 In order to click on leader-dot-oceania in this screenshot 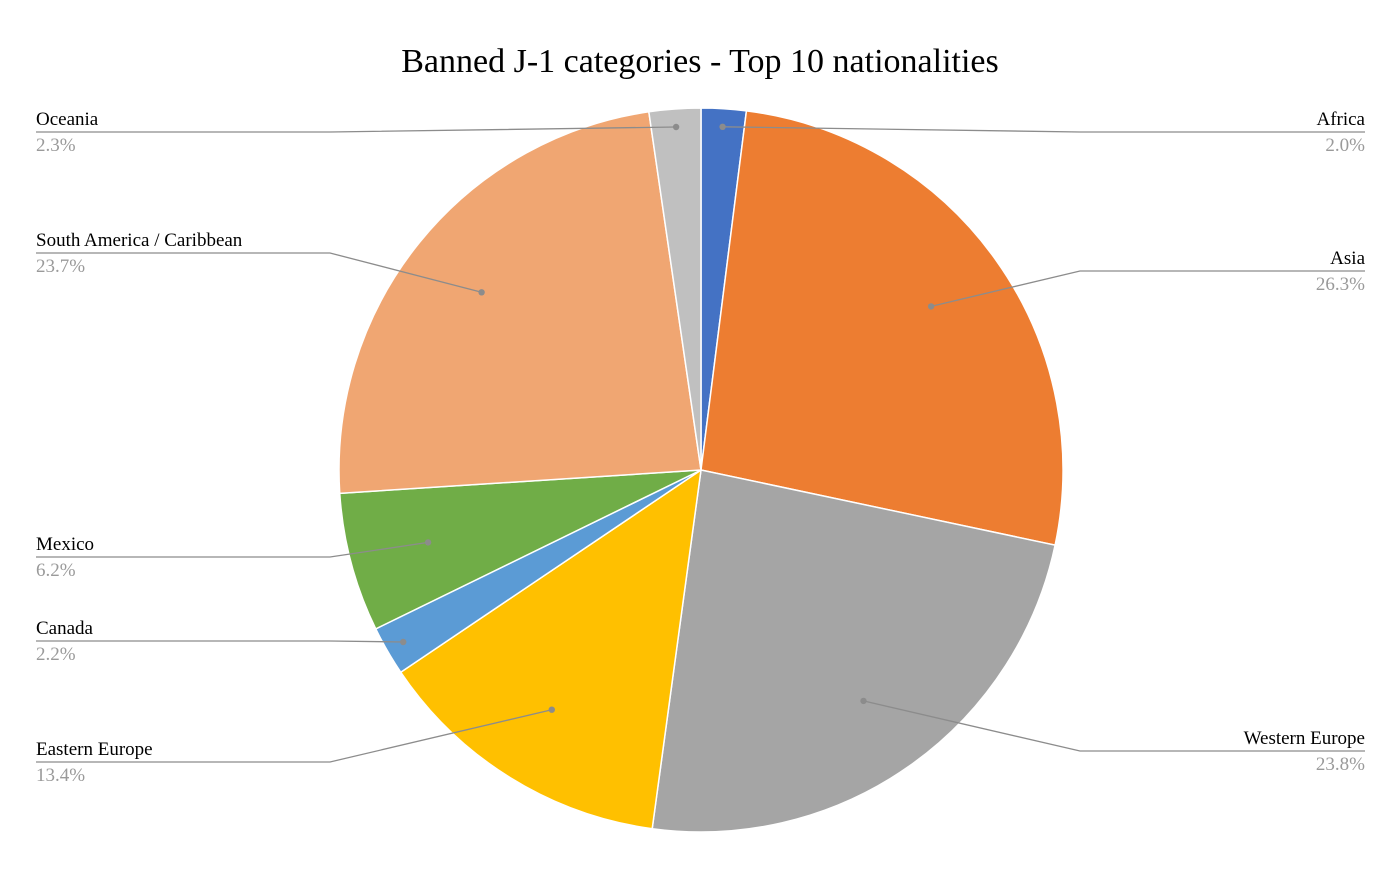, I will do `click(676, 127)`.